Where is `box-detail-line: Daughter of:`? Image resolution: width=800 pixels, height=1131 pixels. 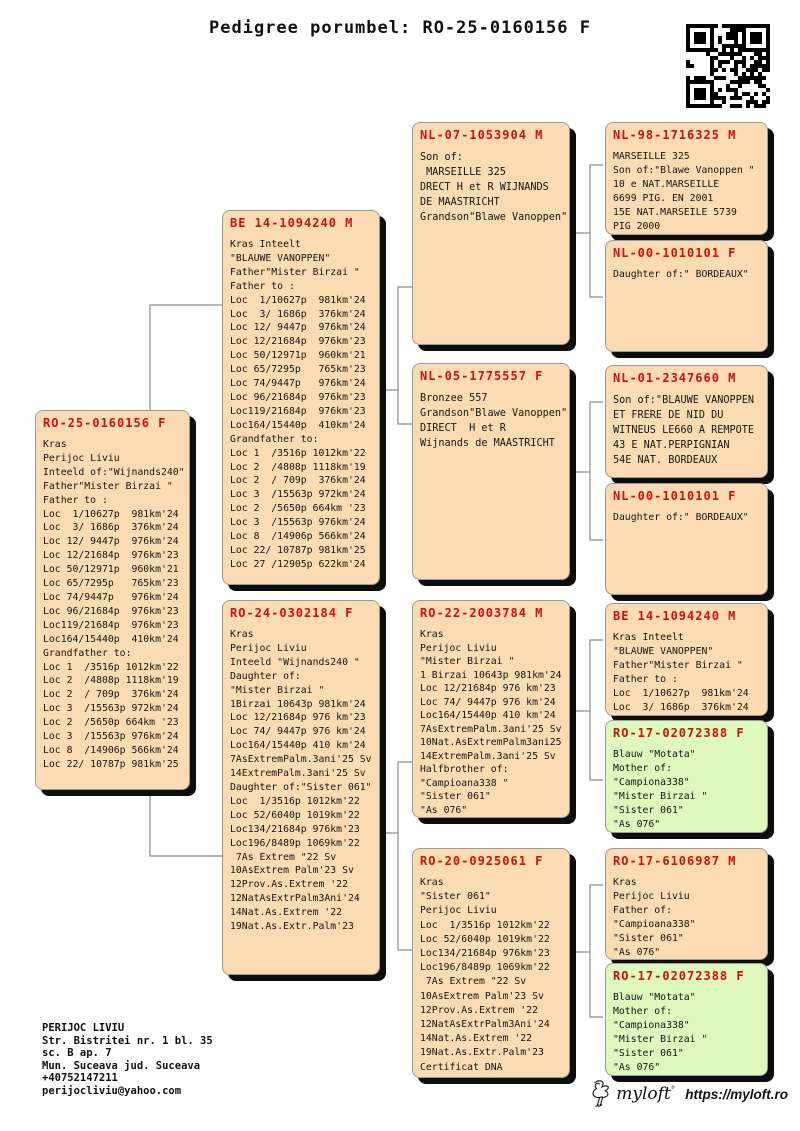
box-detail-line: Daughter of: is located at coordinates (265, 676).